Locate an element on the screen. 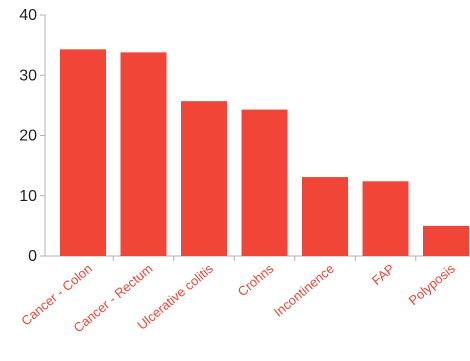 The width and height of the screenshot is (470, 361). y-tick-label: 10 is located at coordinates (28, 196).